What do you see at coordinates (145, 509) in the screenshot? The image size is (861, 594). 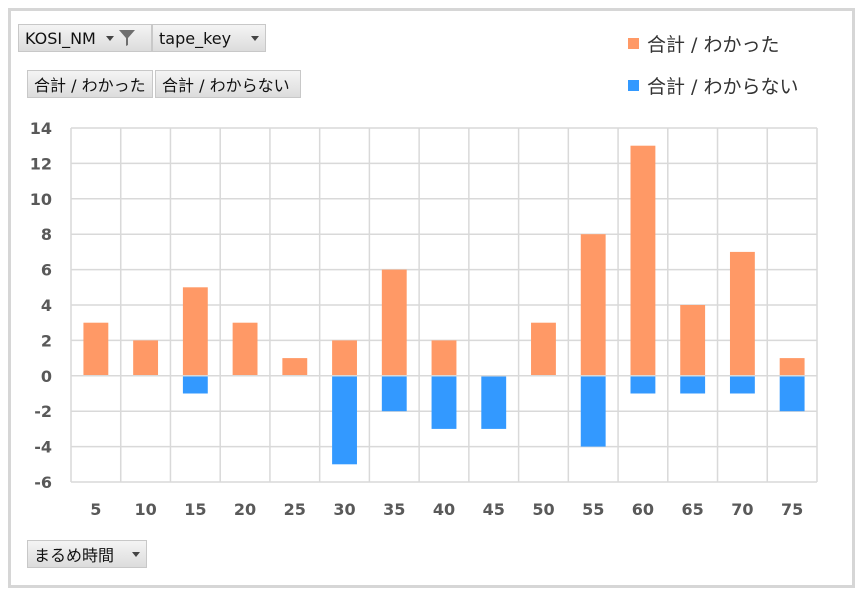 I see `x-tick-label: 10` at bounding box center [145, 509].